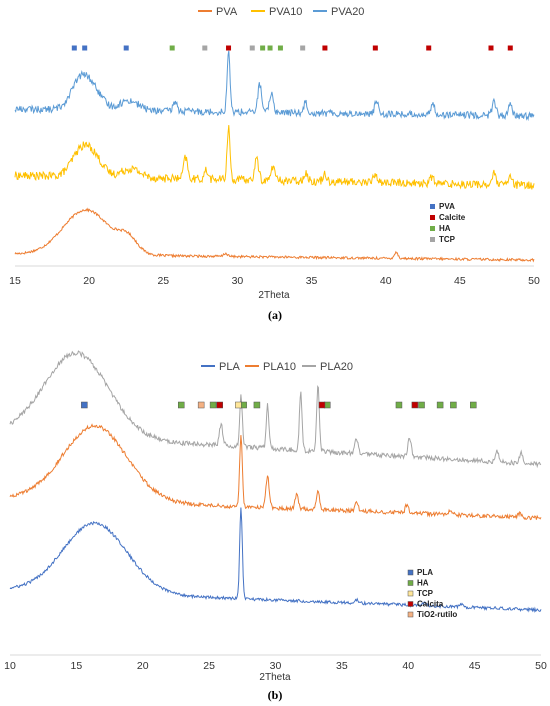 This screenshot has height=706, width=550. I want to click on marker-legend-label: PVA, so click(447, 206).